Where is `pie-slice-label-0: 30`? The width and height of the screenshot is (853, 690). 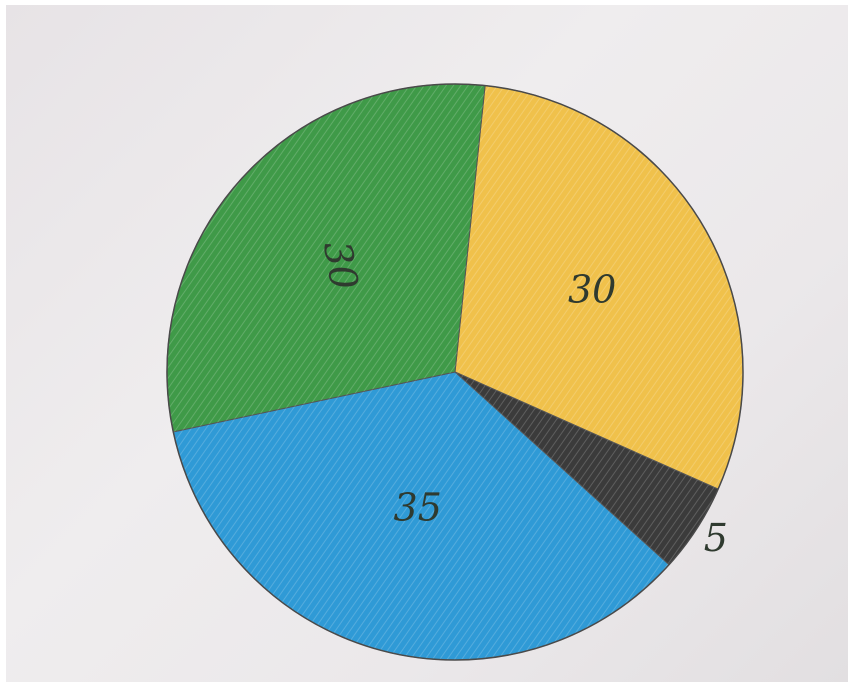
pie-slice-label-0: 30 is located at coordinates (592, 289).